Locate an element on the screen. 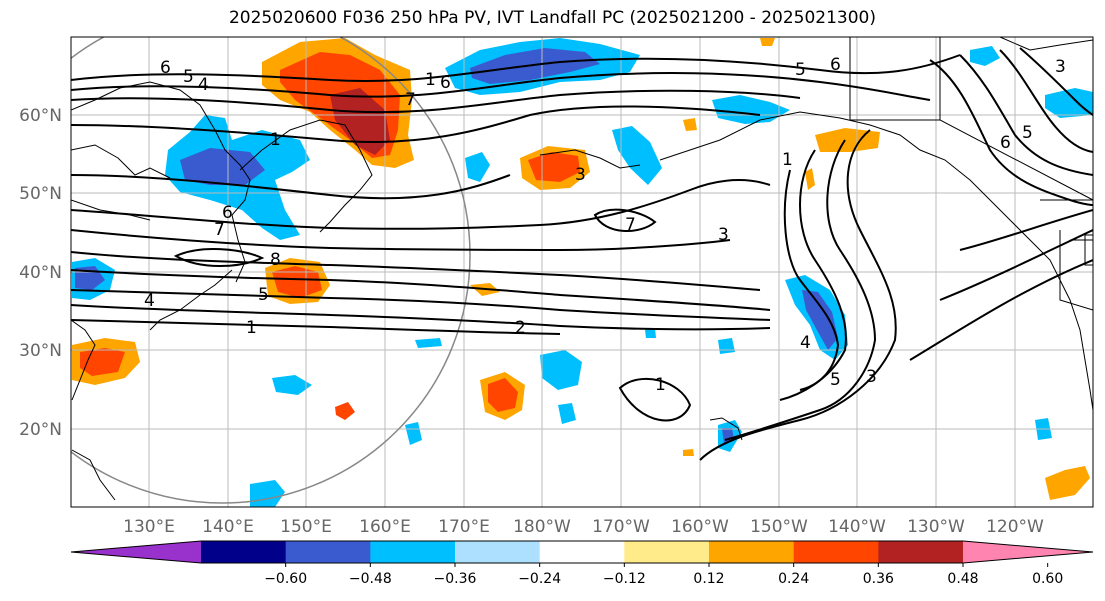 The image size is (1105, 601). latitude-labels: 60°N 50°N 40°N 30°N 20°N is located at coordinates (40, 273).